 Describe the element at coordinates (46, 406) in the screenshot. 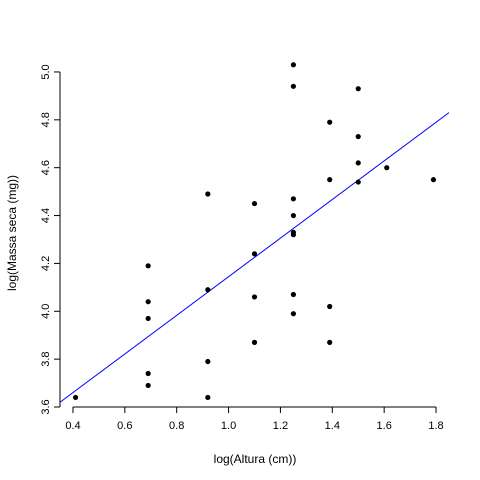

I see `y-tick-label: 3.6` at that location.